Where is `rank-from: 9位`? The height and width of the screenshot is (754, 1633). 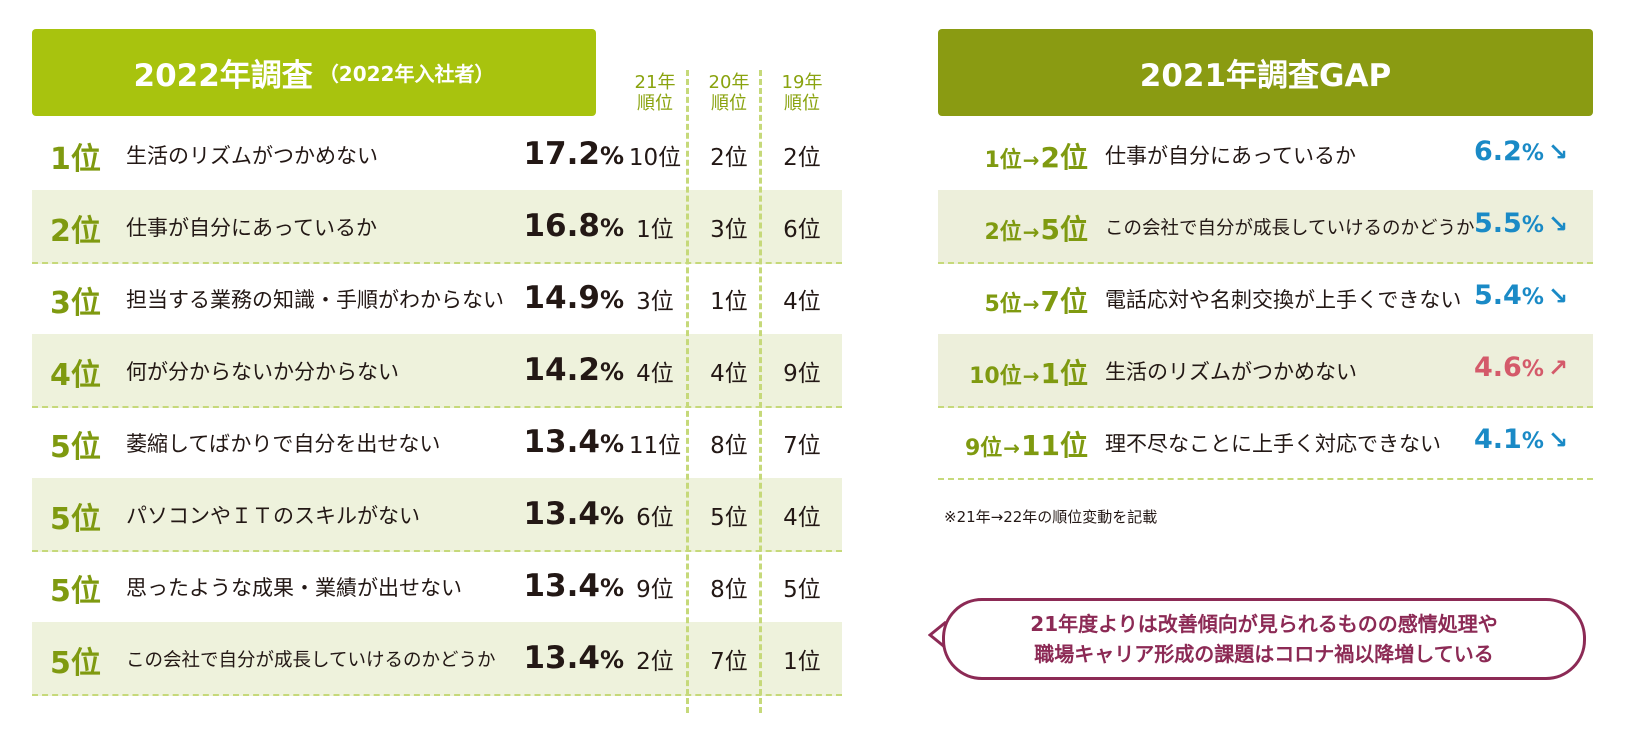
rank-from: 9位 is located at coordinates (983, 448).